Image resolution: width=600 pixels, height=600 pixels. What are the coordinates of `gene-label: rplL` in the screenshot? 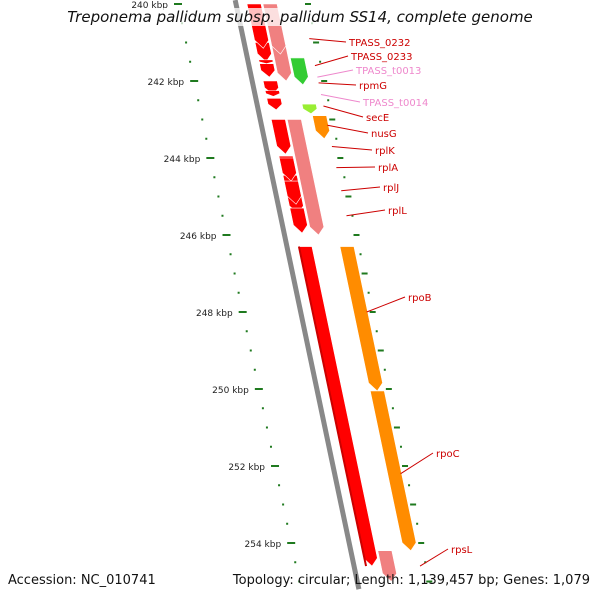 It's located at (397, 211).